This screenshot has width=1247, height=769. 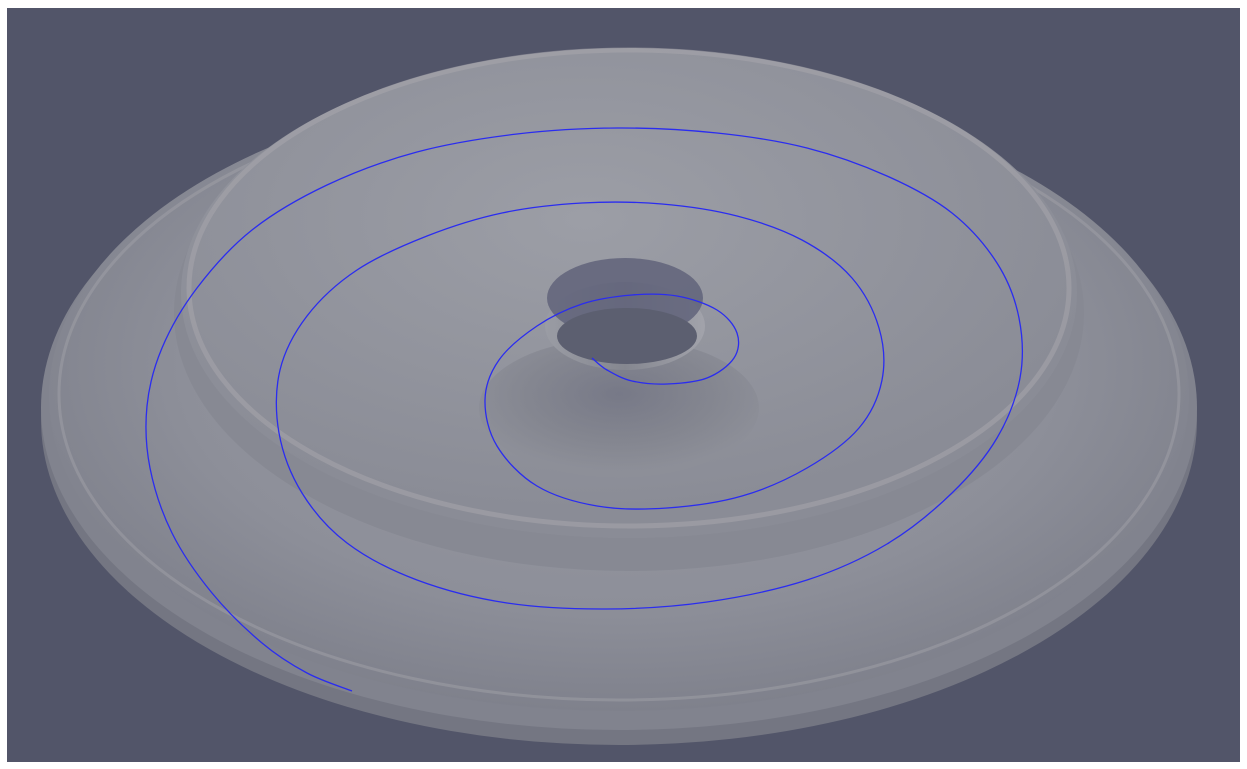 I want to click on center-hole-floor, so click(x=627, y=336).